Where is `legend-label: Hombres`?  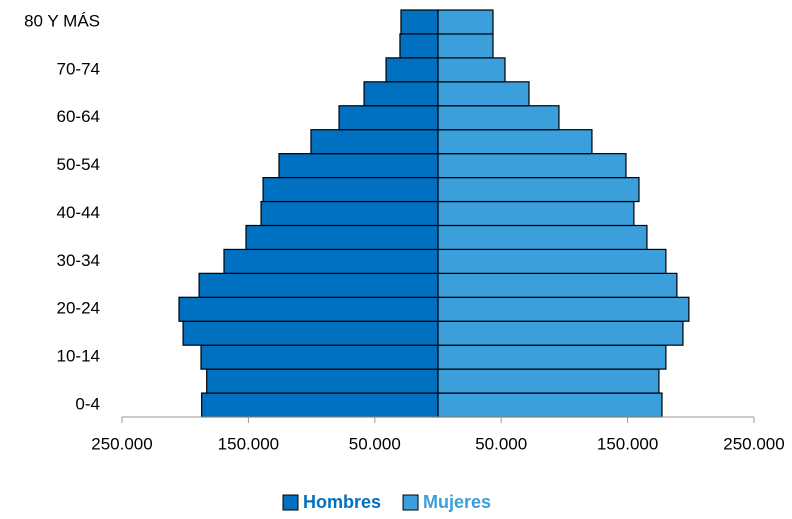 legend-label: Hombres is located at coordinates (342, 502).